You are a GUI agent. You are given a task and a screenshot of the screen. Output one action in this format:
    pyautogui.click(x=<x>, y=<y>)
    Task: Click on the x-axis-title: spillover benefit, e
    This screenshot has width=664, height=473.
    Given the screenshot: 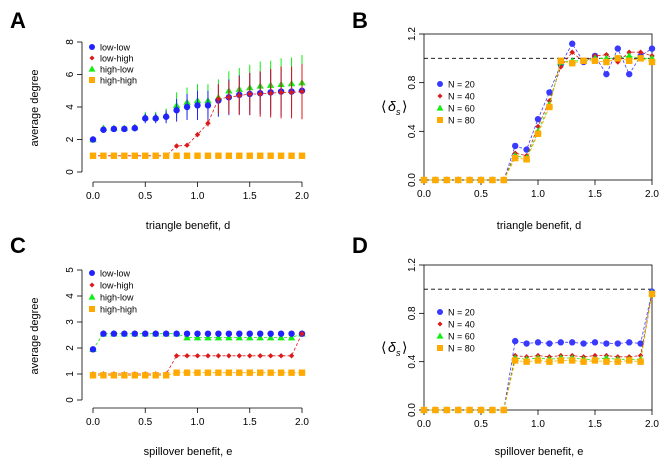 What is the action you would take?
    pyautogui.click(x=188, y=452)
    